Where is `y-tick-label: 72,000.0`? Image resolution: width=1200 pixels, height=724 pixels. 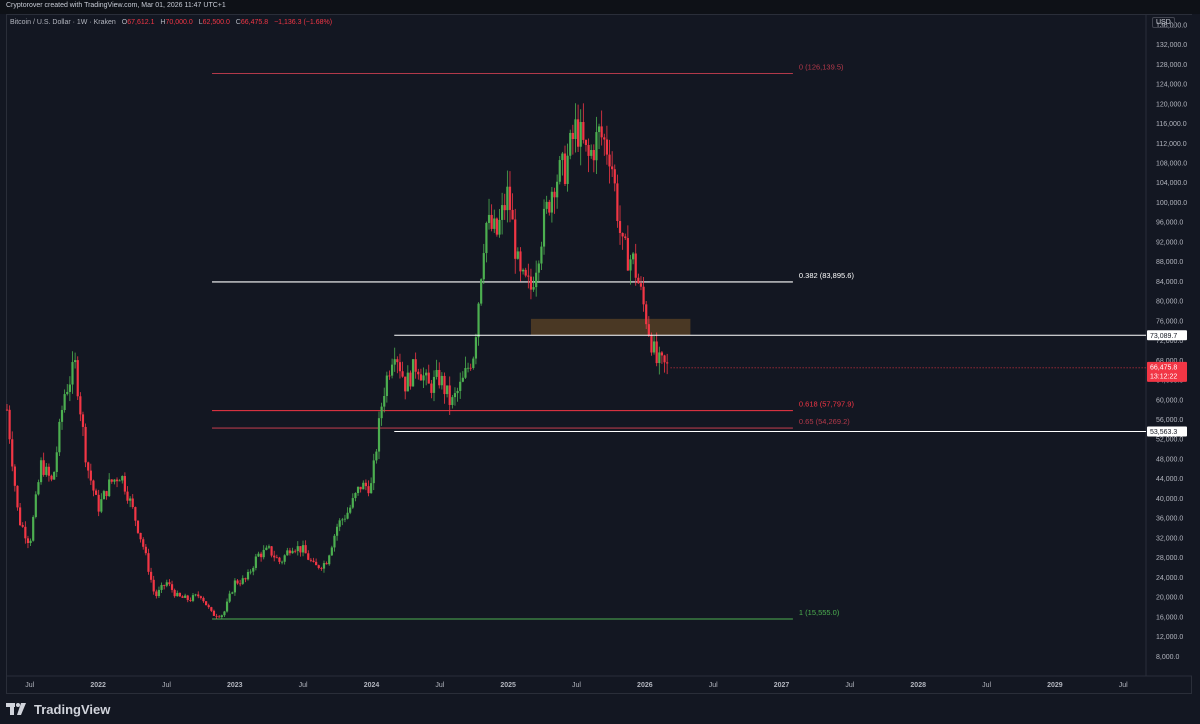
y-tick-label: 72,000.0 is located at coordinates (1169, 341).